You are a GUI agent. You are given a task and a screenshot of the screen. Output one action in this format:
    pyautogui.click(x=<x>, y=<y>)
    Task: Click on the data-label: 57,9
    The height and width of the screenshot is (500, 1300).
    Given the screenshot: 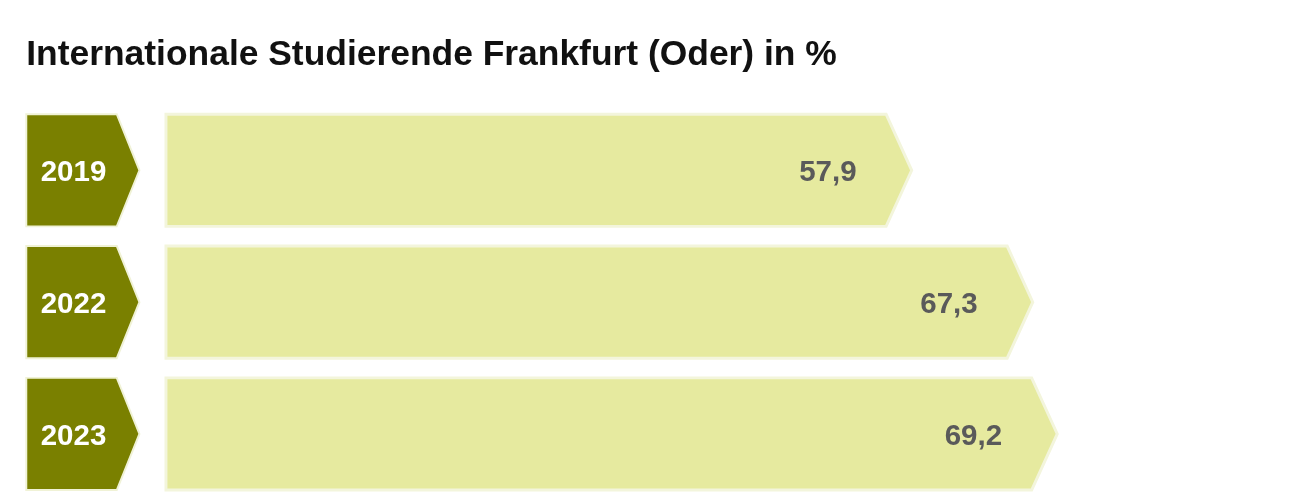 What is the action you would take?
    pyautogui.click(x=828, y=171)
    